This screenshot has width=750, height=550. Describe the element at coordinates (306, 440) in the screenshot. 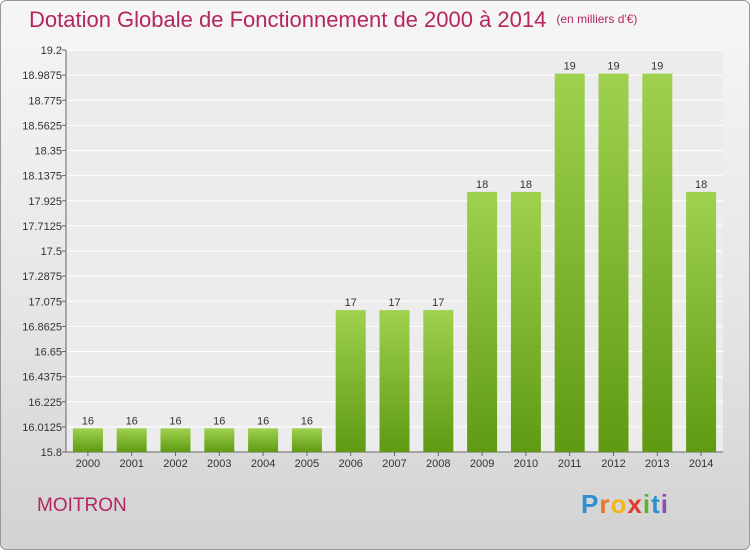

I see `bar-2005` at that location.